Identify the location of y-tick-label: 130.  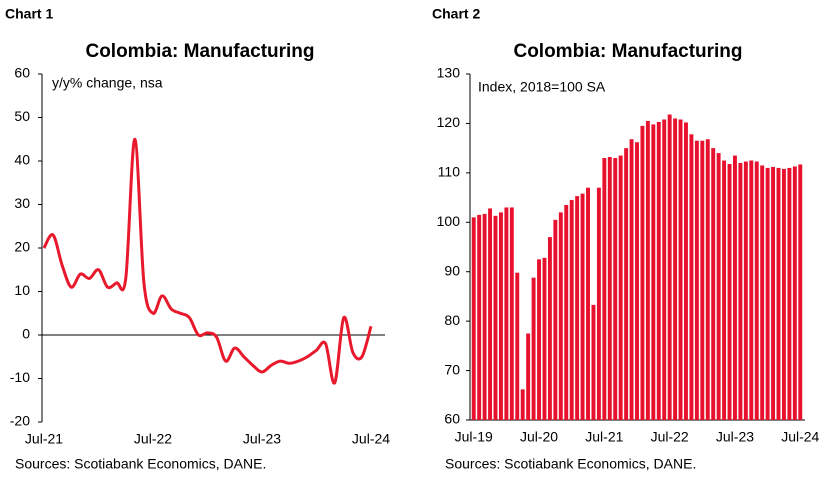
(449, 73).